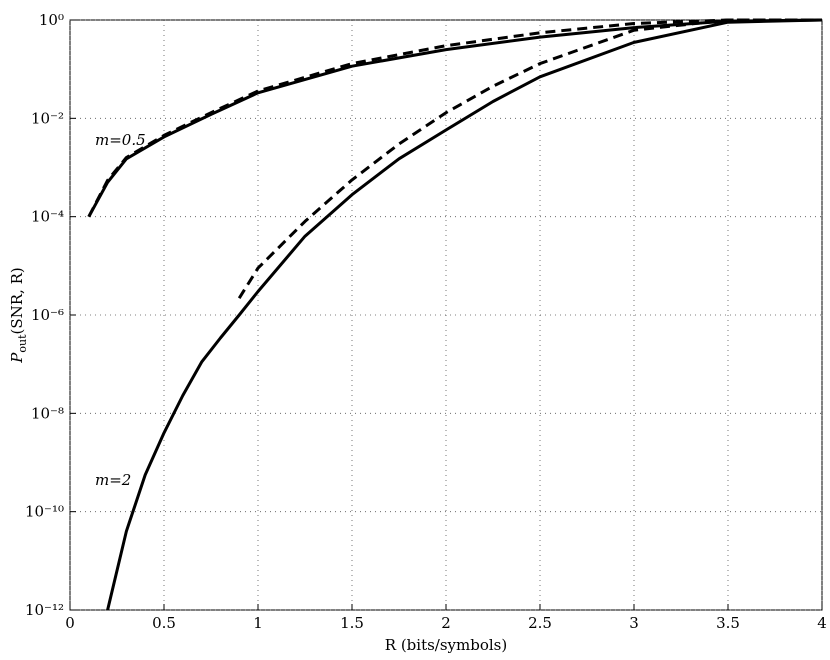  I want to click on y-tick-label: 10⁻², so click(47, 118).